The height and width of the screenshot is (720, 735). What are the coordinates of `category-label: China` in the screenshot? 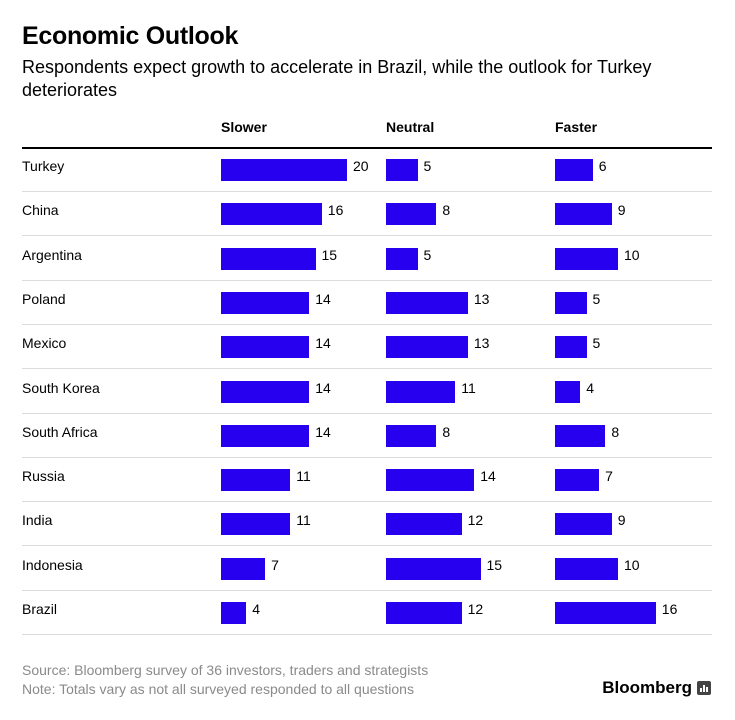 It's located at (40, 210).